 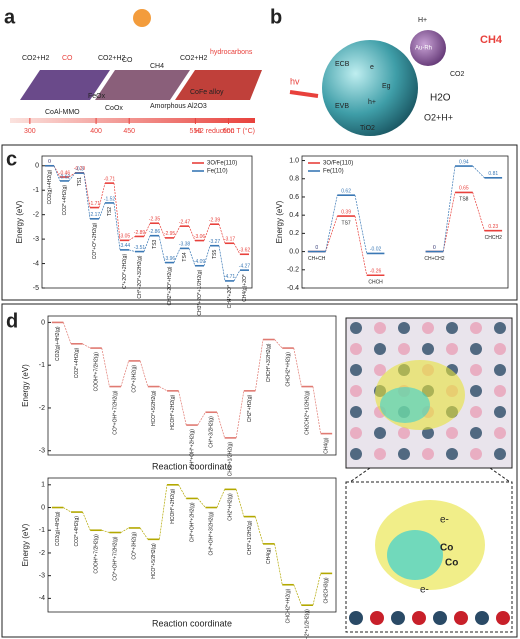 I want to click on y-tick-label: -0.2, so click(x=293, y=270).